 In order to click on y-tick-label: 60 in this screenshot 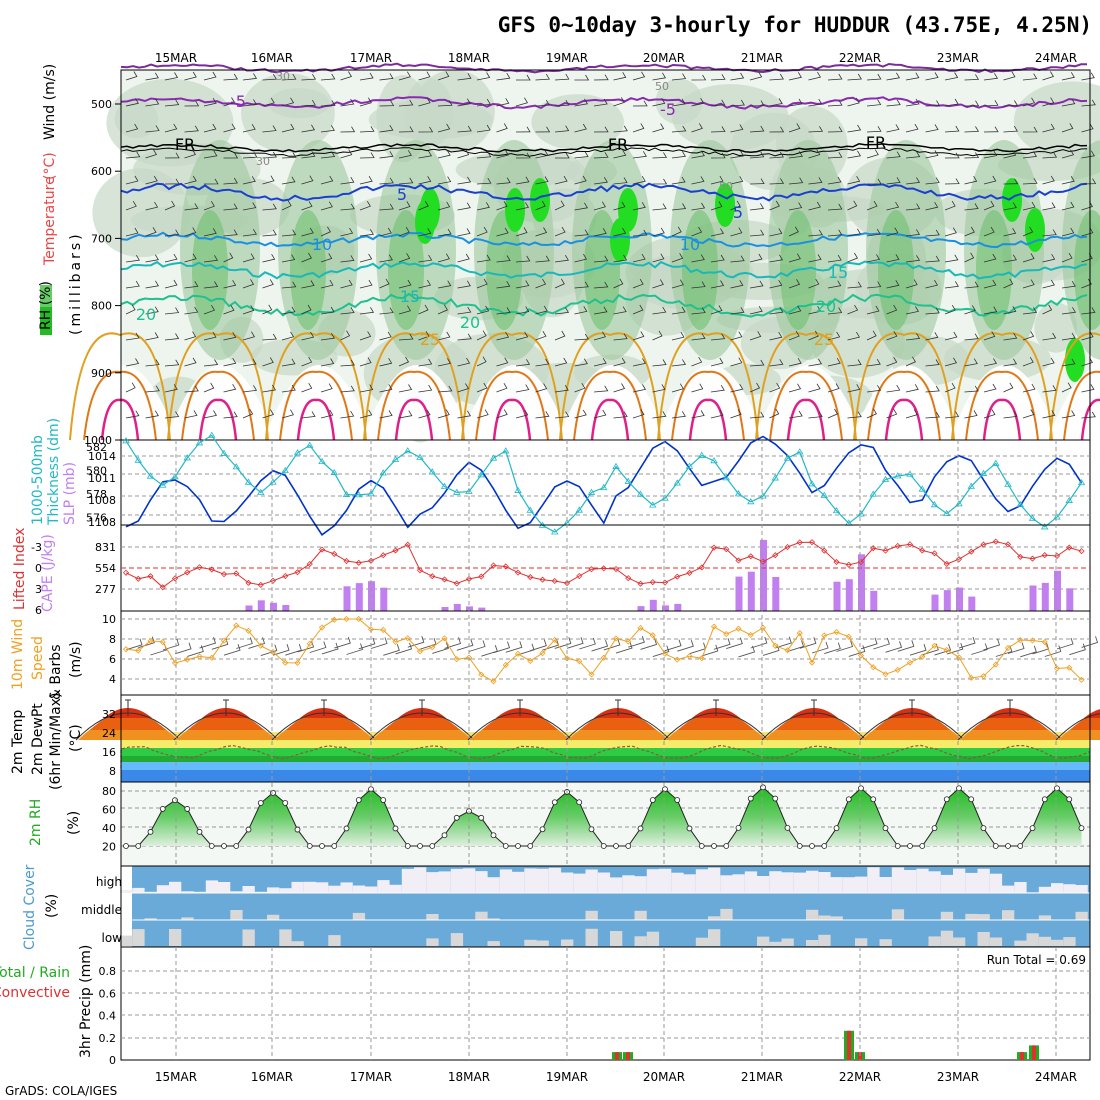, I will do `click(109, 810)`.